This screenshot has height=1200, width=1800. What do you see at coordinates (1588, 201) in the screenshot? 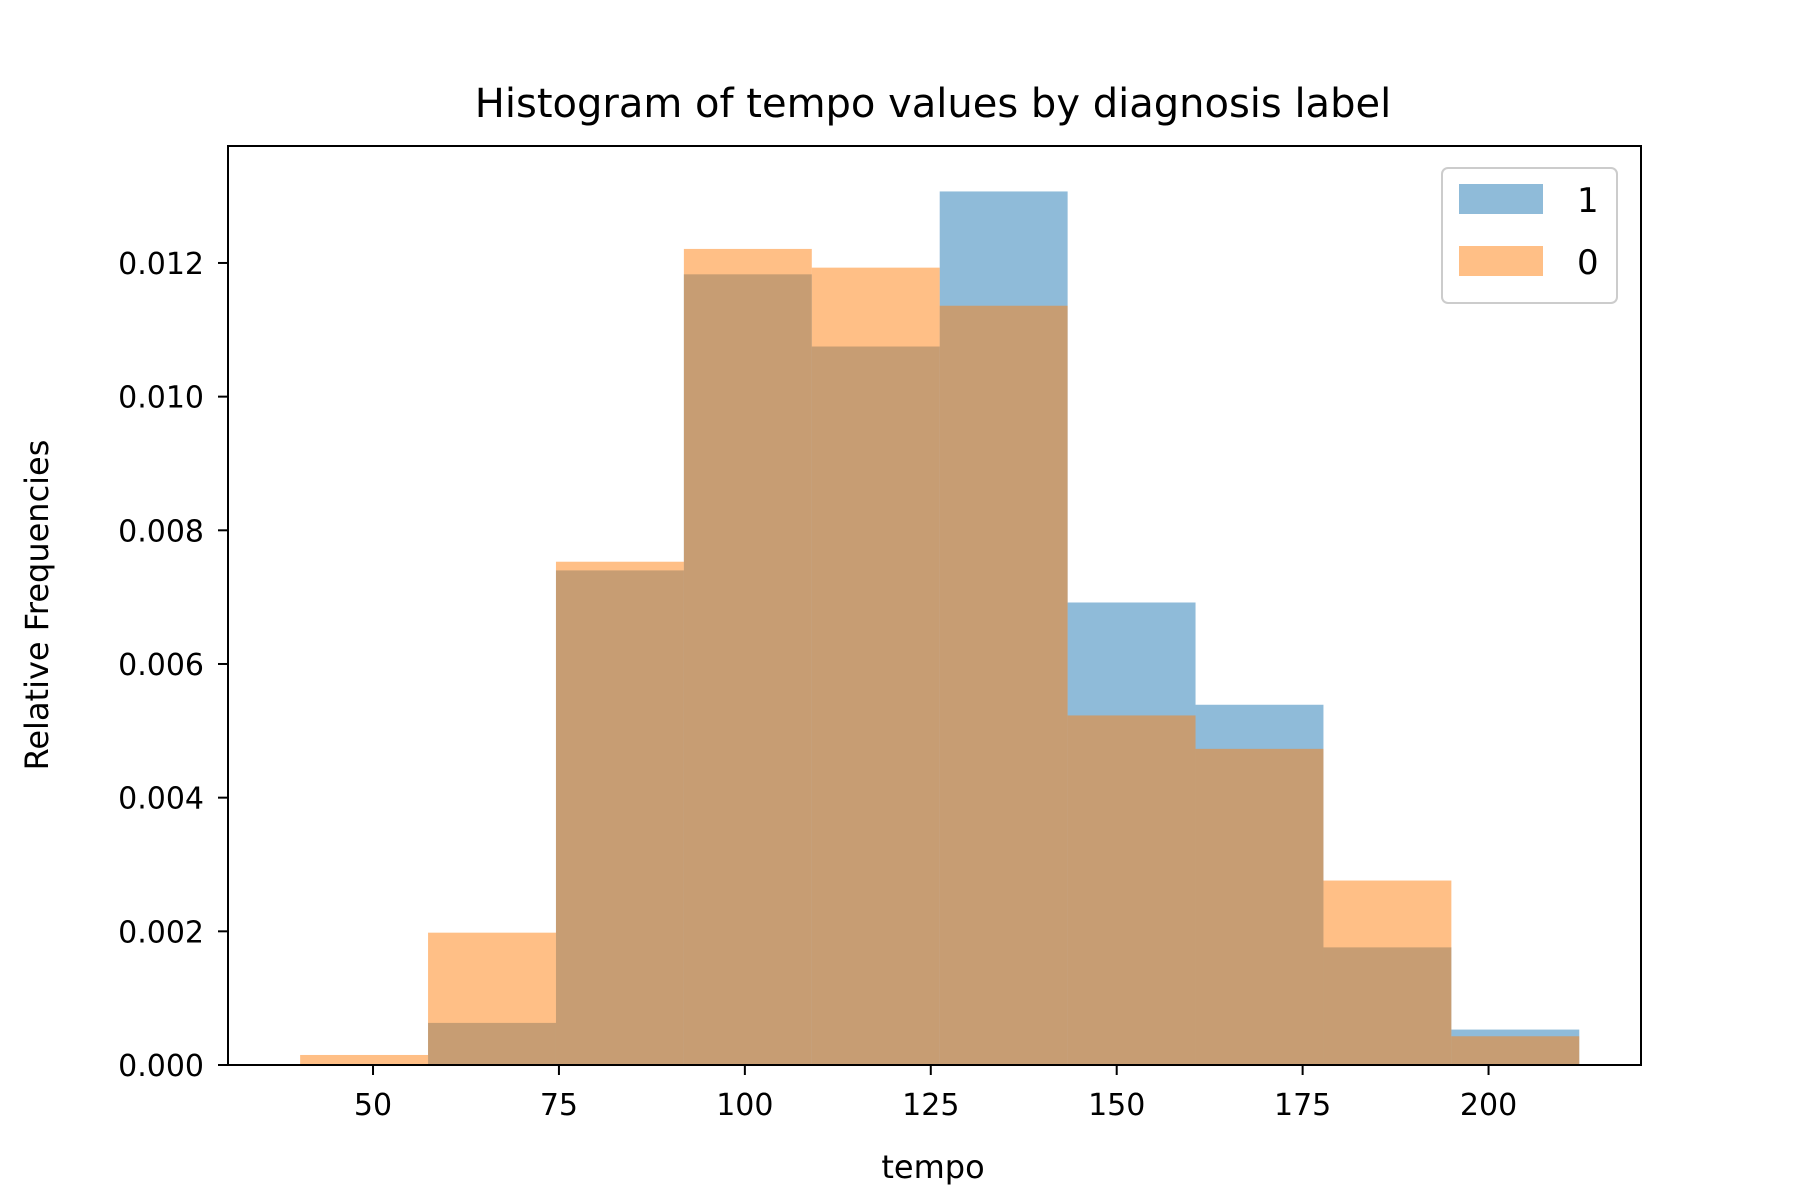
I see `legend-label-series-1: 1` at bounding box center [1588, 201].